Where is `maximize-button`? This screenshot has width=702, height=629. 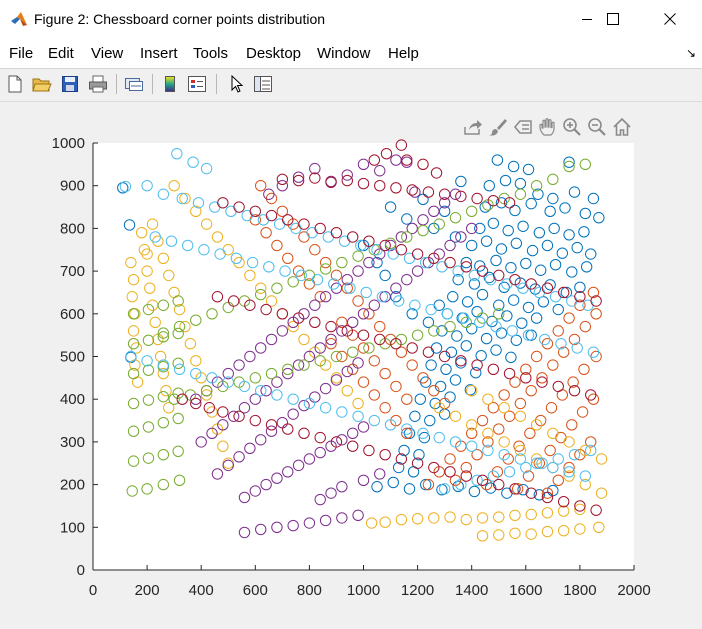 maximize-button is located at coordinates (613, 19).